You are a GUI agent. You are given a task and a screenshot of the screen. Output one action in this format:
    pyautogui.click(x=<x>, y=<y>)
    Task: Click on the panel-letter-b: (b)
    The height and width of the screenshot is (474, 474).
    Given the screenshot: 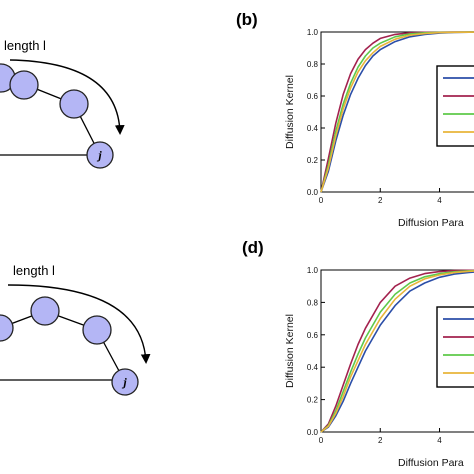 What is the action you would take?
    pyautogui.click(x=247, y=19)
    